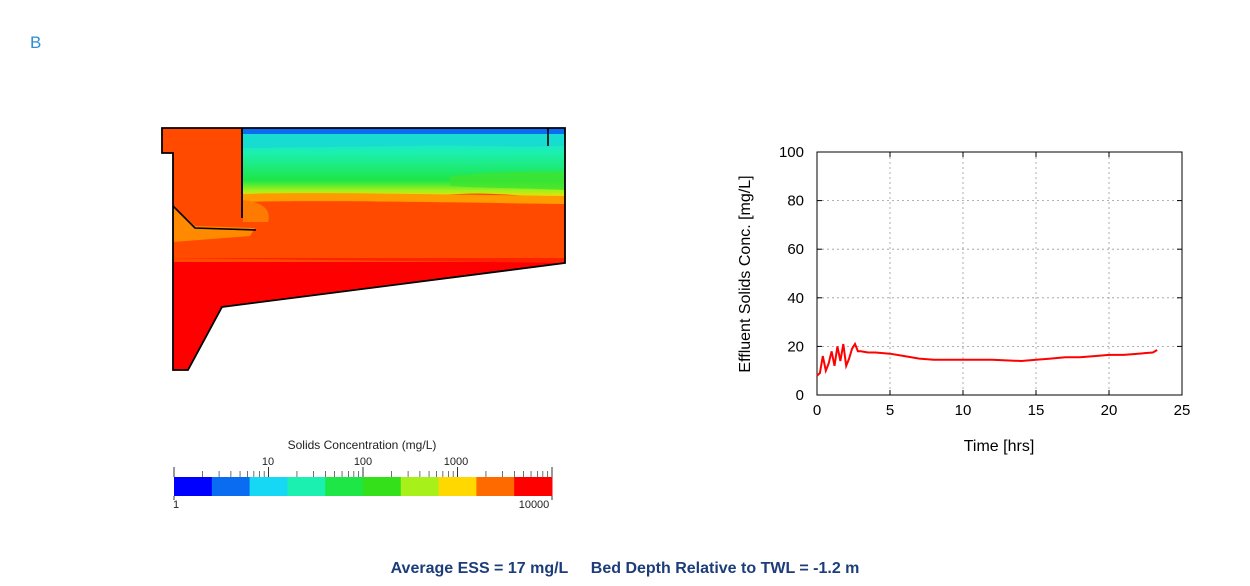 The width and height of the screenshot is (1250, 586). Describe the element at coordinates (890, 410) in the screenshot. I see `x-tick-label: 5` at that location.